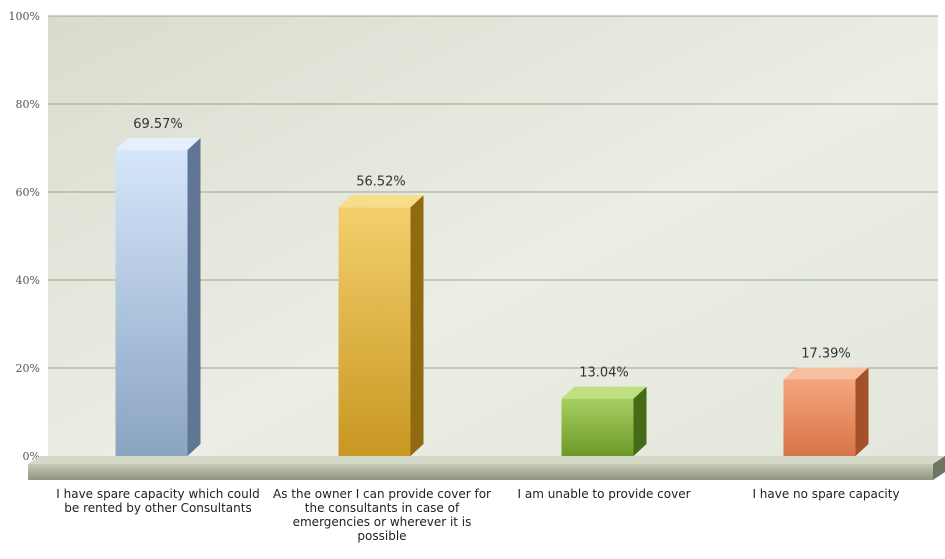 The height and width of the screenshot is (559, 945). Describe the element at coordinates (381, 181) in the screenshot. I see `data-label: 56.52%` at that location.